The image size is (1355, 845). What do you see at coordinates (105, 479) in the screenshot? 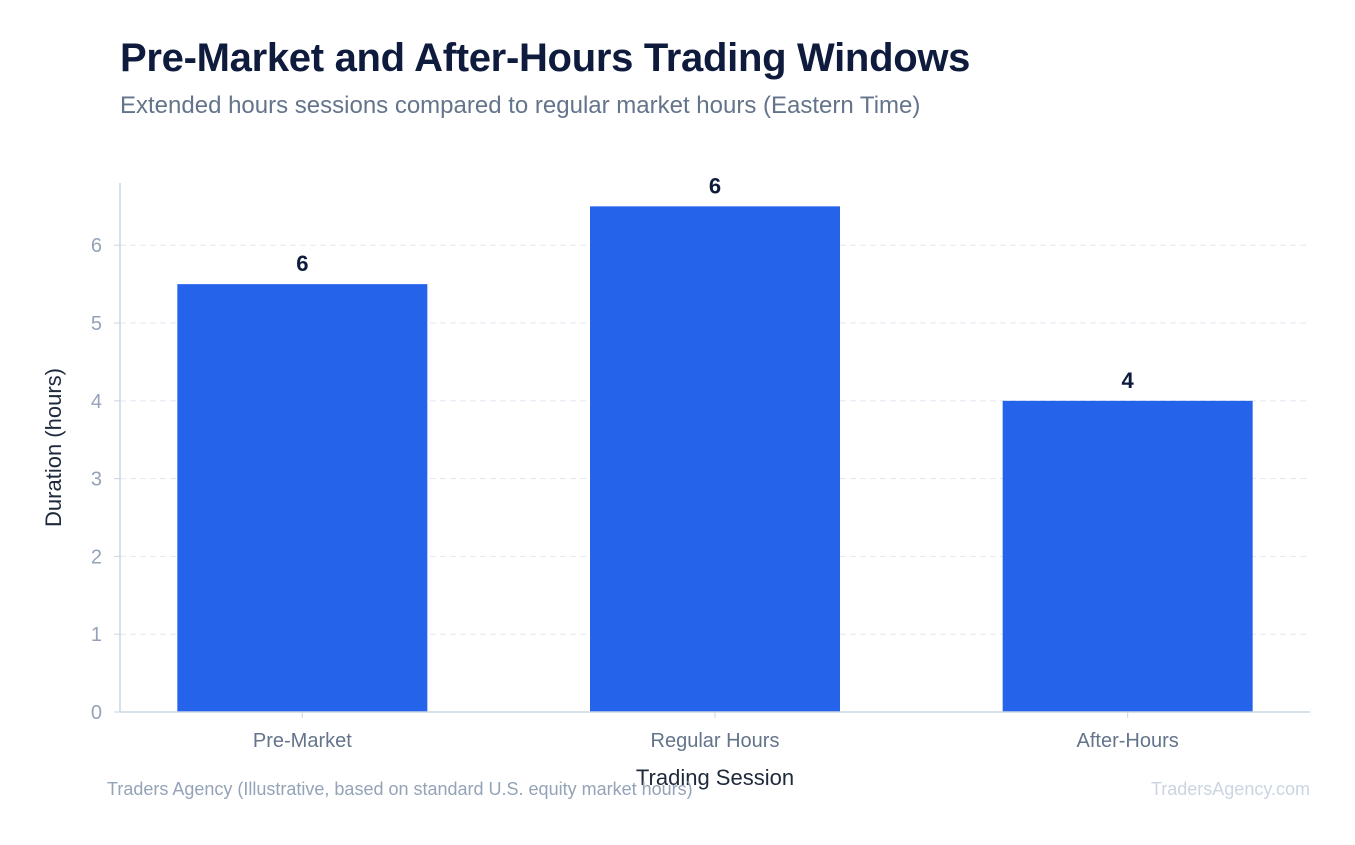
I see `y-tick-labels: 0 1 2 3 4 5 6` at bounding box center [105, 479].